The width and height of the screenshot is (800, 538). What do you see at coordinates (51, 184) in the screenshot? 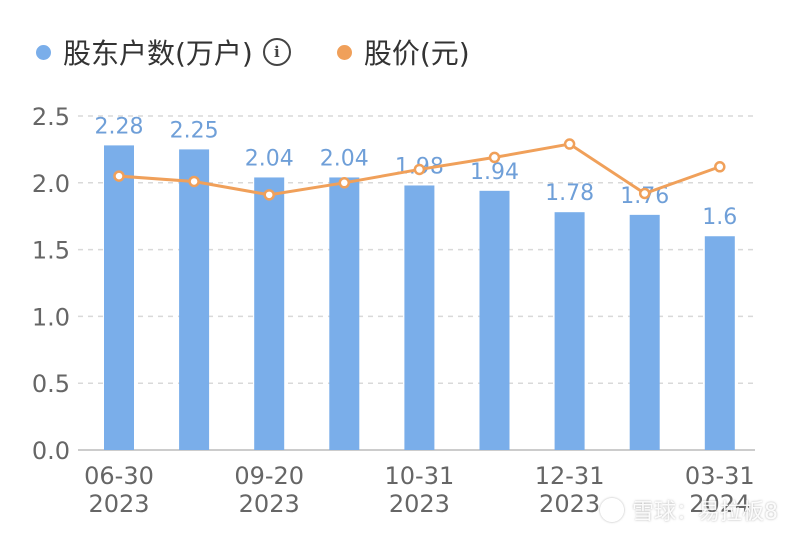
I see `y-tick-label: 2.0` at bounding box center [51, 184].